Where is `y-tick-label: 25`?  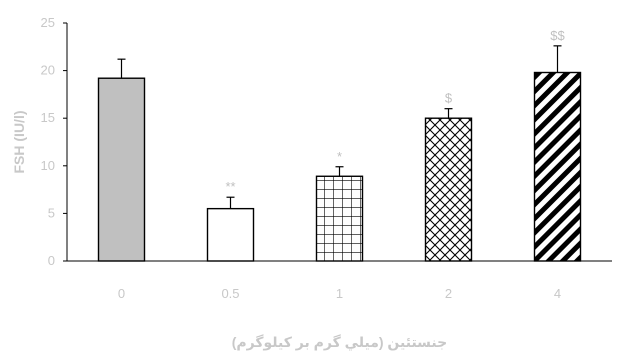 y-tick-label: 25 is located at coordinates (48, 22).